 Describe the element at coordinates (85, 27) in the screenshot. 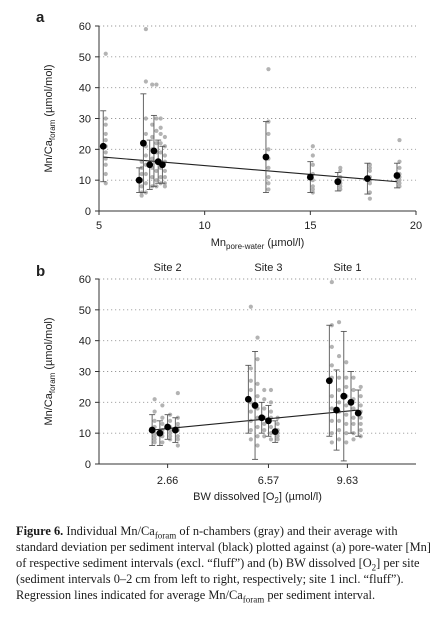

I see `y-tick-label: 60` at that location.